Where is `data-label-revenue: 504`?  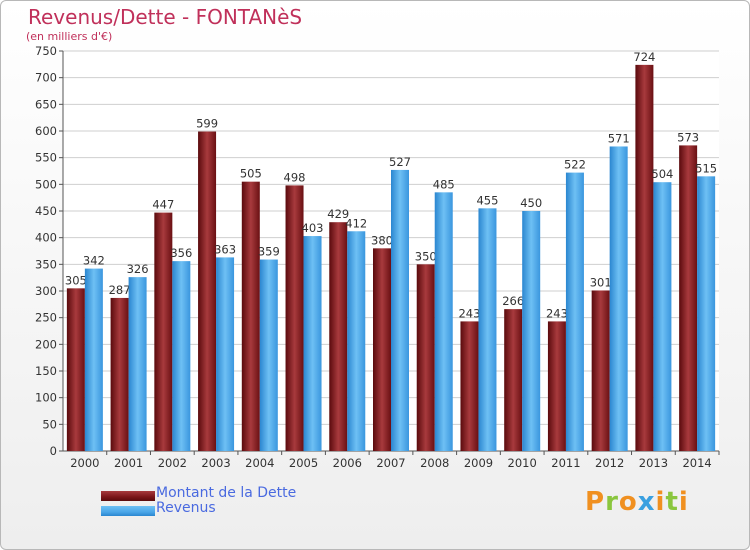
data-label-revenue: 504 is located at coordinates (662, 174).